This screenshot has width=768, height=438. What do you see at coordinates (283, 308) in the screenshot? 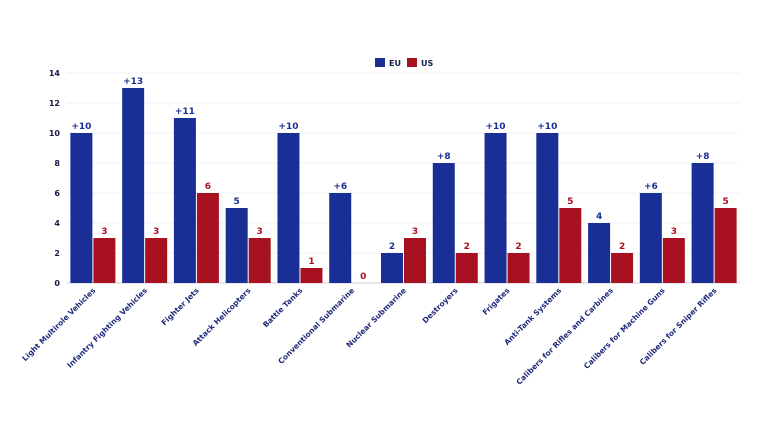
I see `category-label: Battle Tanks` at bounding box center [283, 308].